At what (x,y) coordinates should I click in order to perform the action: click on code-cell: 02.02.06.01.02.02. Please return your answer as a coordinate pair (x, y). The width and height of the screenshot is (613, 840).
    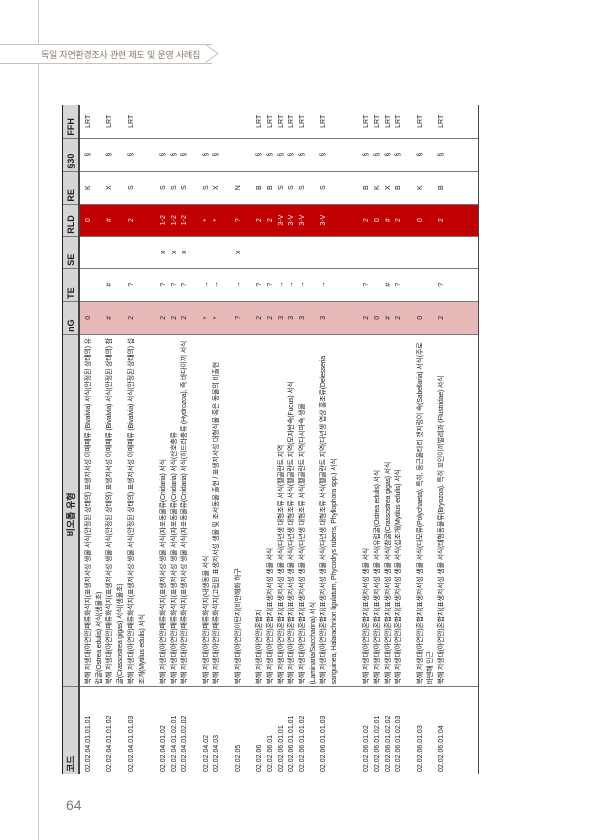
    Looking at the image, I should click on (388, 743).